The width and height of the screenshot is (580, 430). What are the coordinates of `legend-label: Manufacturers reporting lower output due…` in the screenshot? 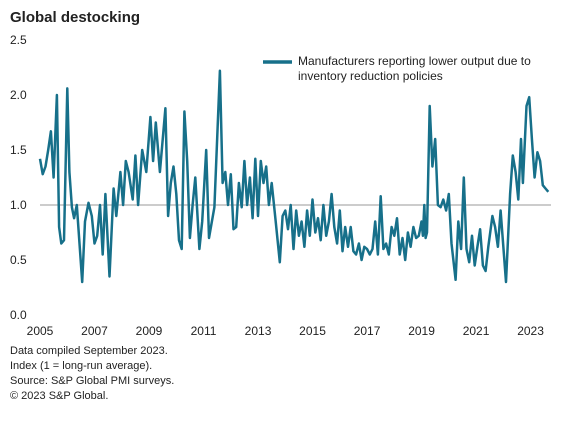 It's located at (414, 68).